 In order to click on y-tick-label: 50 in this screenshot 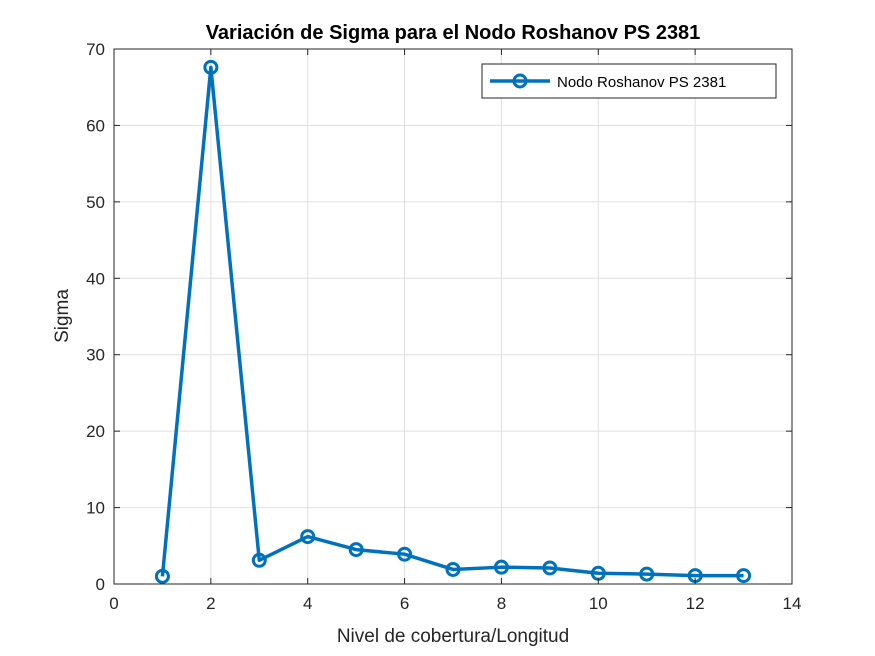, I will do `click(95, 202)`.